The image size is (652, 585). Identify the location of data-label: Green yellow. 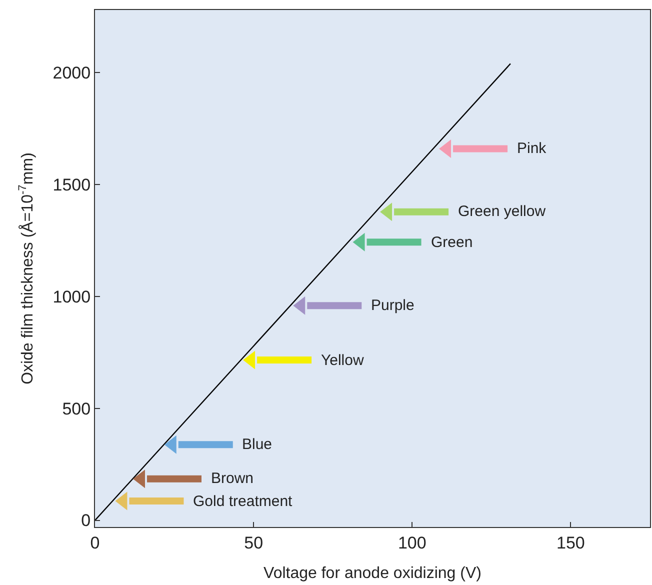
(502, 211).